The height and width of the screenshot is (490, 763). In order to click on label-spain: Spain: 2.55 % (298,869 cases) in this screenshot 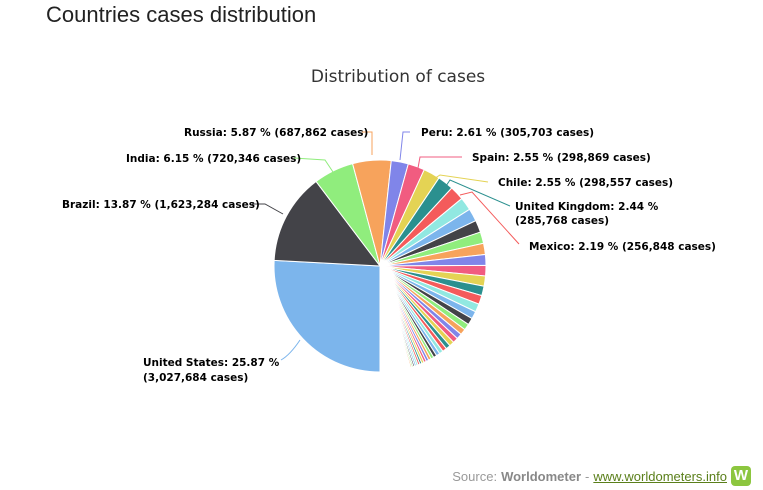, I will do `click(561, 158)`.